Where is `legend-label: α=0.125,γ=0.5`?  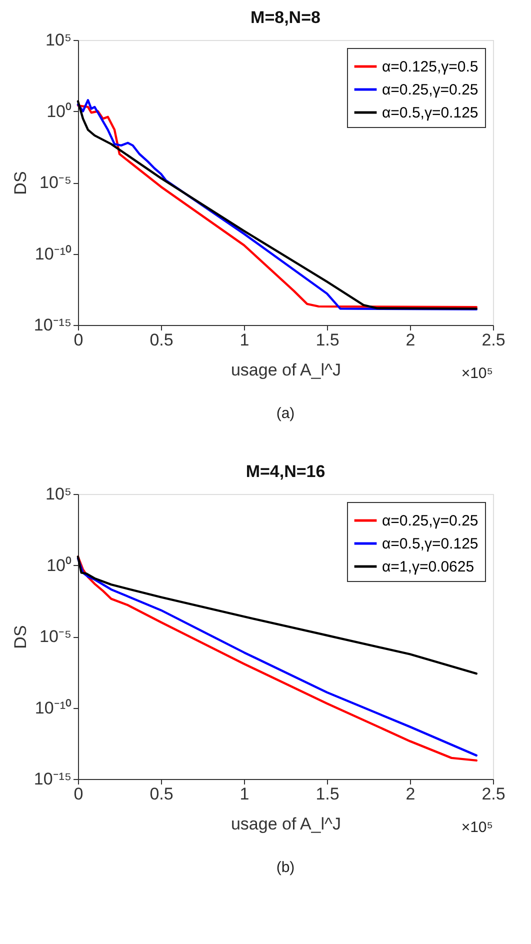 legend-label: α=0.125,γ=0.5 is located at coordinates (430, 67).